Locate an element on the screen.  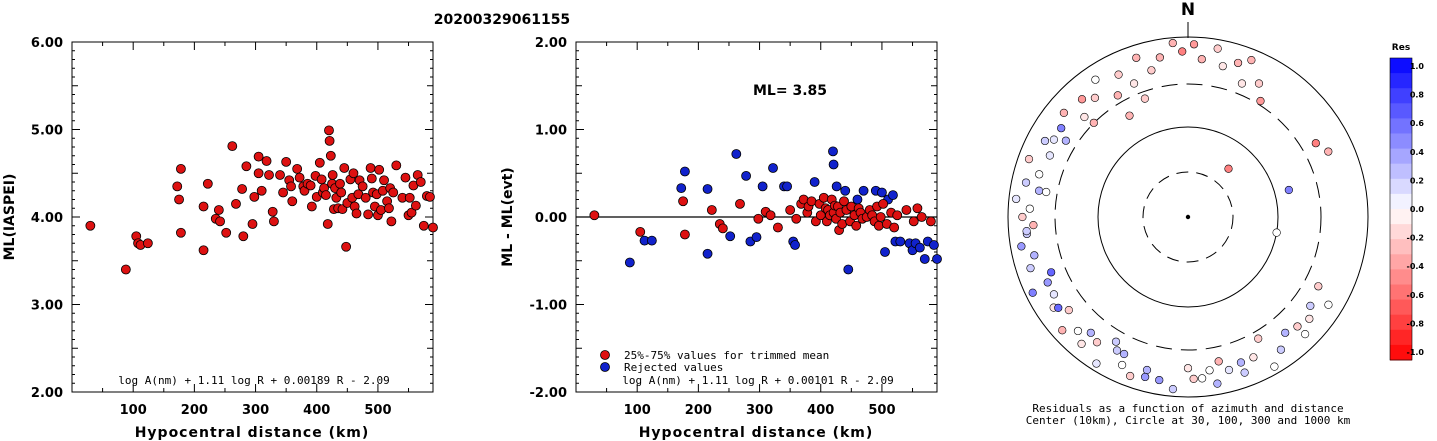
x-tick-label: 500 is located at coordinates (377, 410).